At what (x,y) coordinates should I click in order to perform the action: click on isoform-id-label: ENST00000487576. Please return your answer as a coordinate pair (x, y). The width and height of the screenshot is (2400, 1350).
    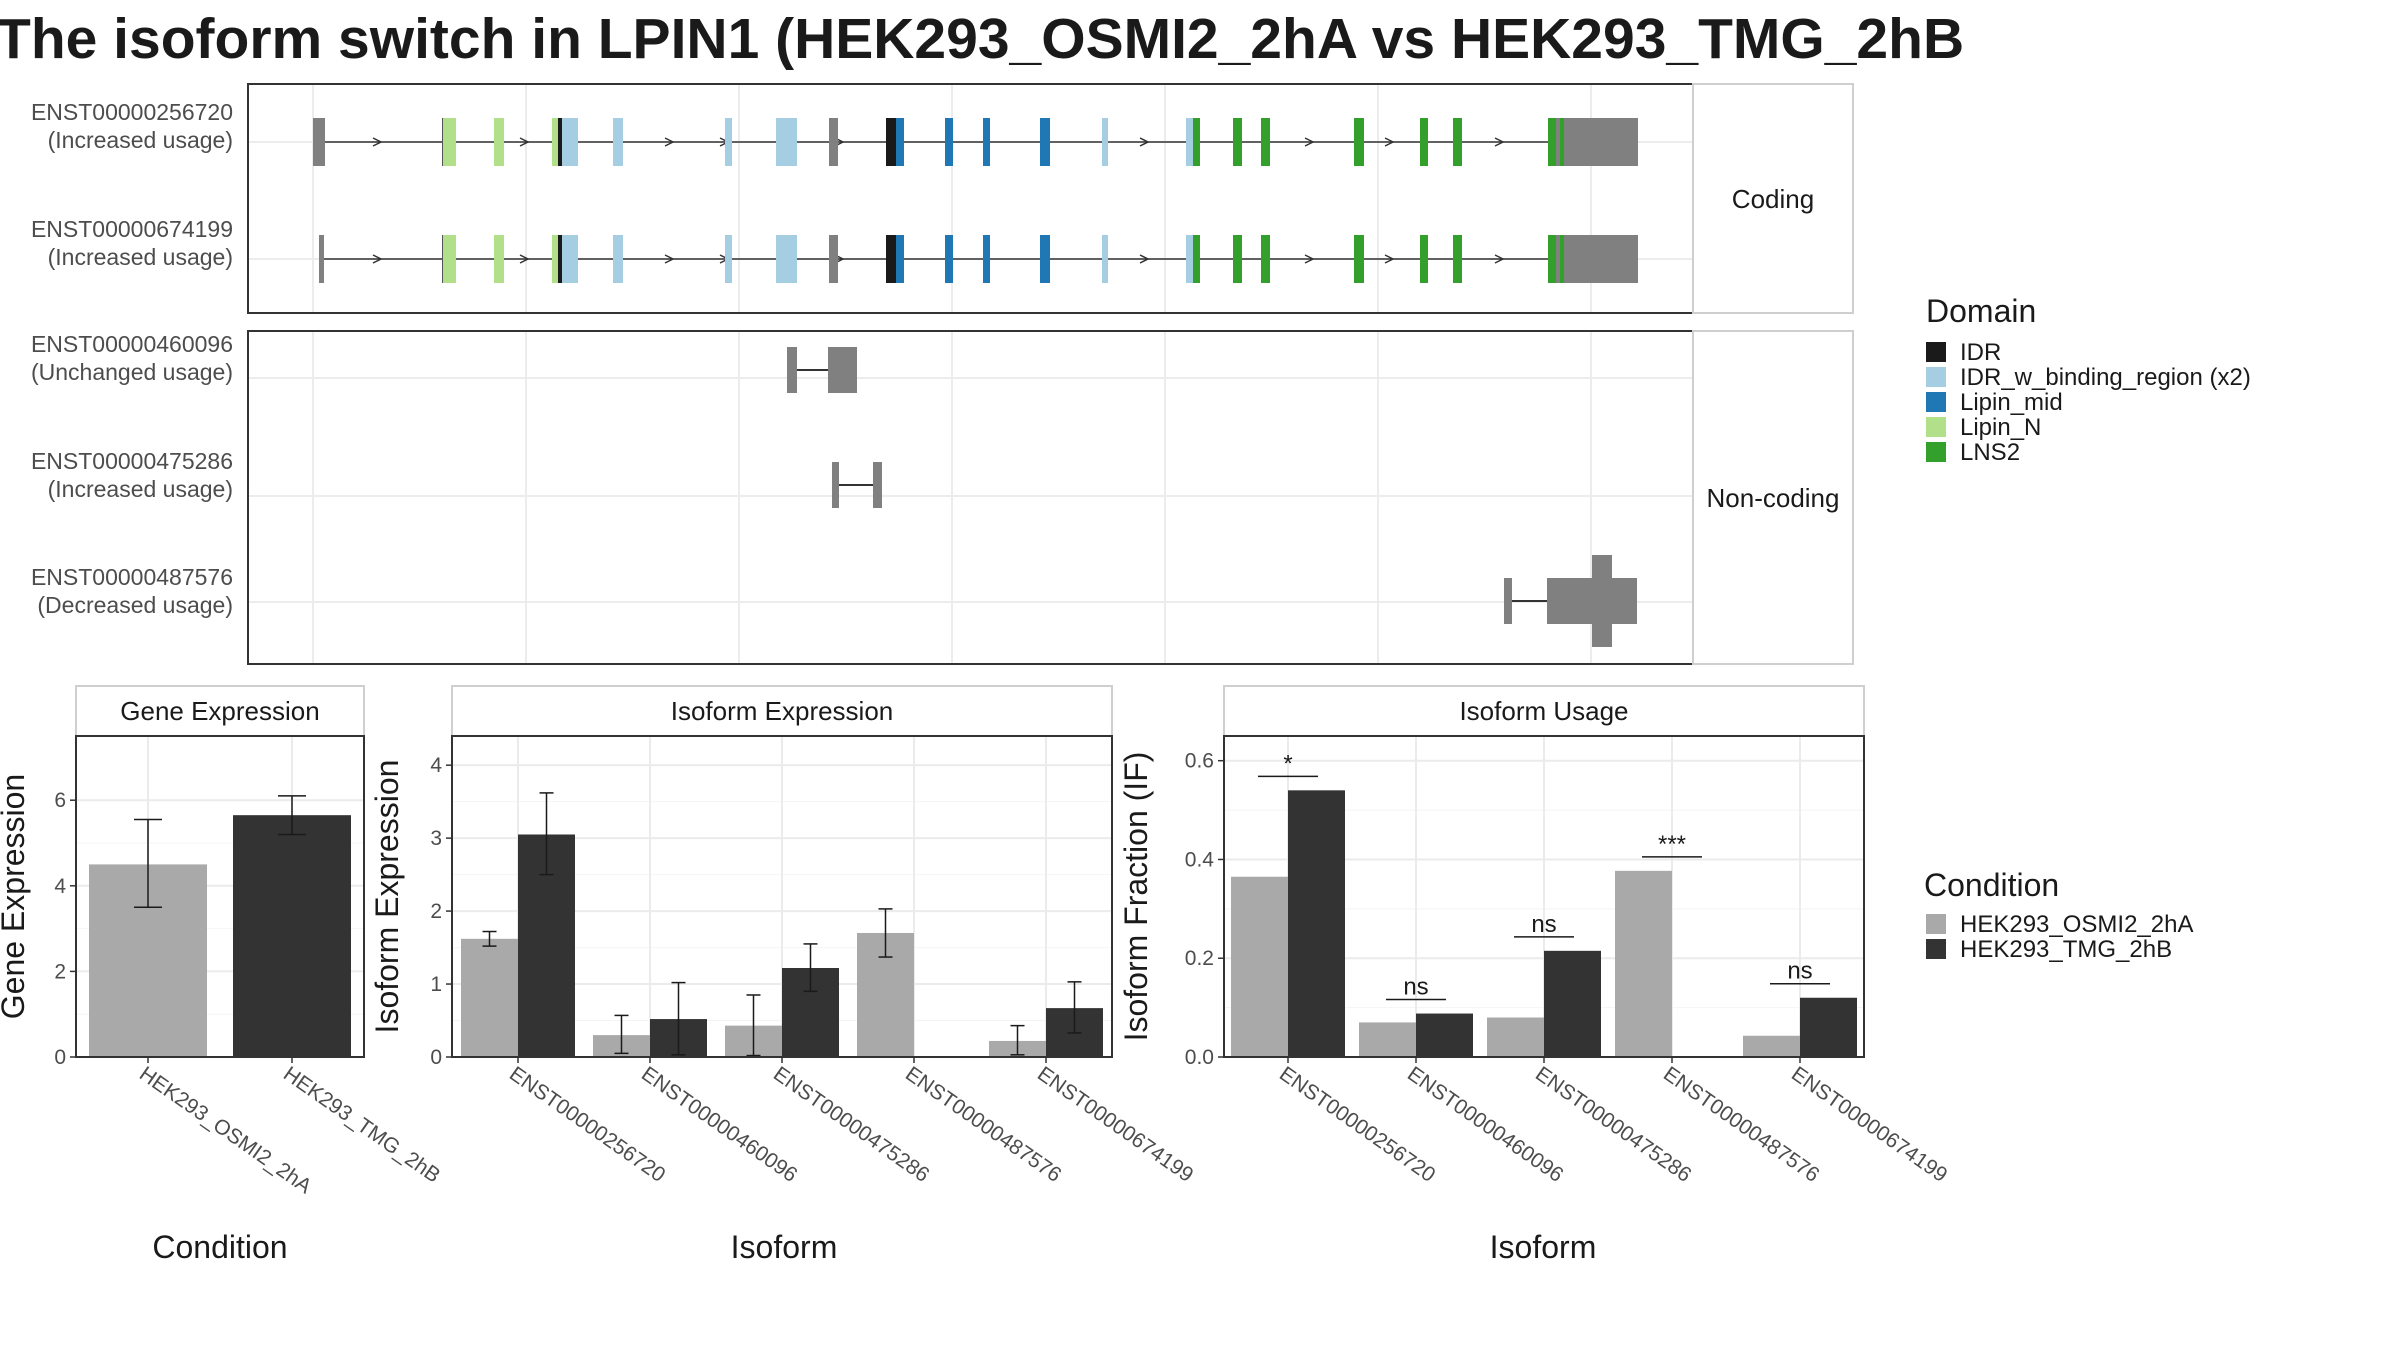
    Looking at the image, I should click on (132, 577).